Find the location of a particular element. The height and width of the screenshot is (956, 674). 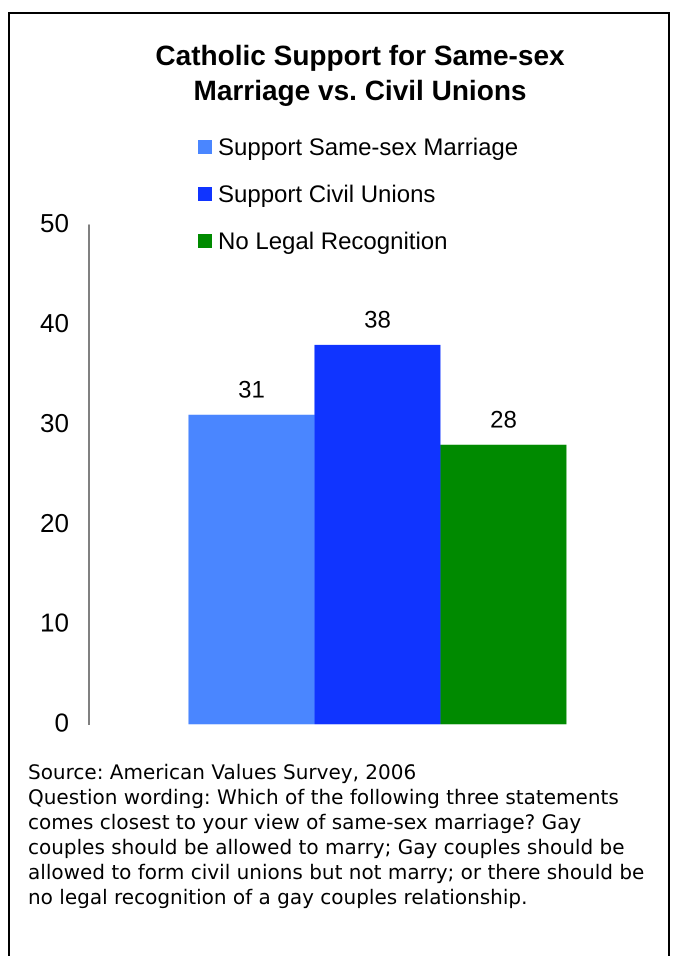

text: Question wording: Which of the following three statements comes closest to your view of same-sex marriage? Gay couples should be allowed to marry; Gay couples should be allowed to form civil unions but not marry; or there should be no legal recognition of a gay couples relationship. is located at coordinates (337, 847).